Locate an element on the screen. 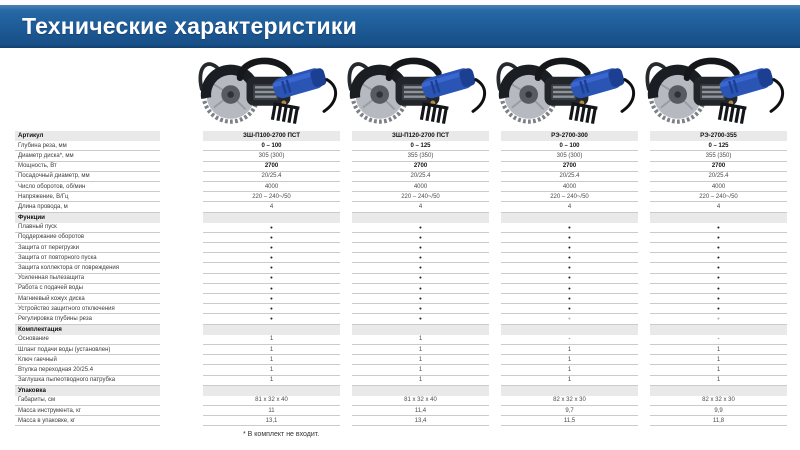  row-label: Усиленная пылезащита is located at coordinates (87, 279).